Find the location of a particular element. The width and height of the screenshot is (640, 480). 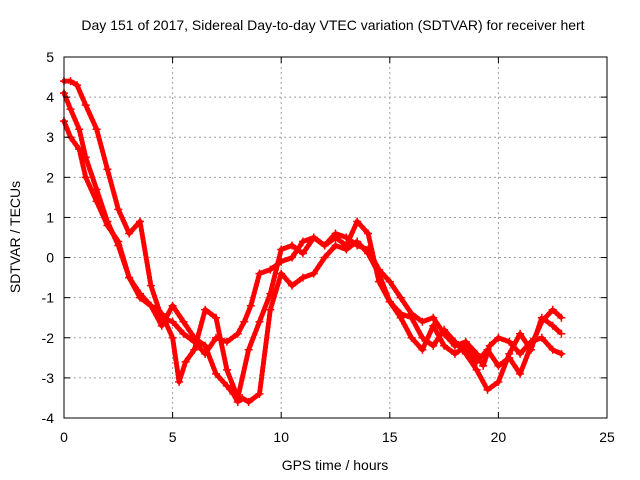

y-tick-label: 0 is located at coordinates (50, 258).